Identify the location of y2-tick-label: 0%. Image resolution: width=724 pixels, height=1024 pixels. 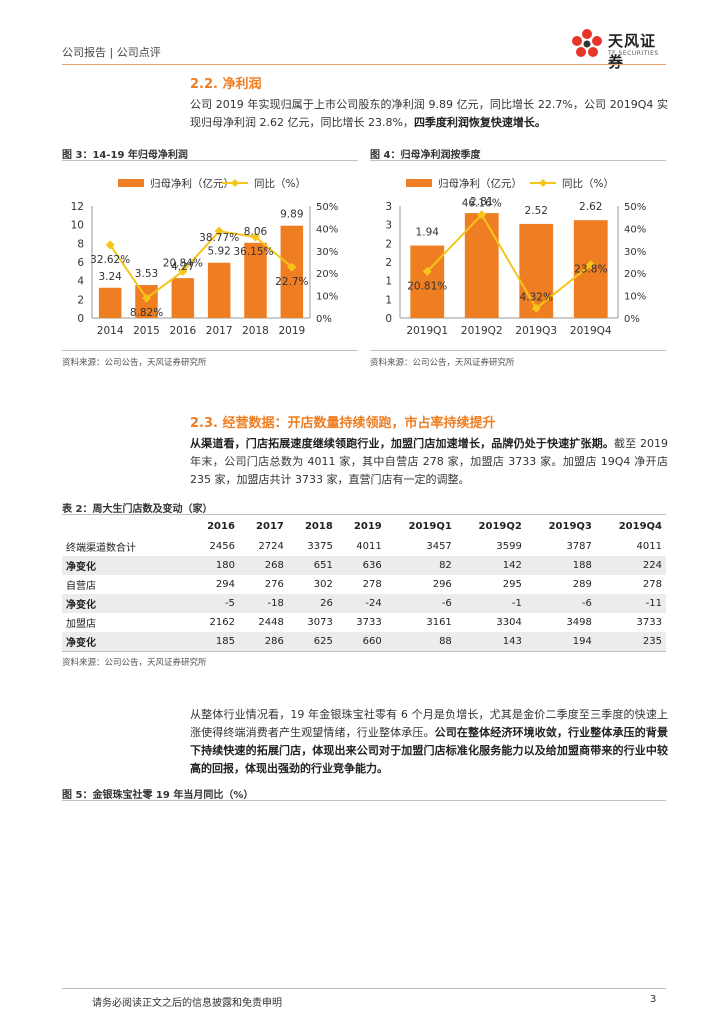
(632, 319).